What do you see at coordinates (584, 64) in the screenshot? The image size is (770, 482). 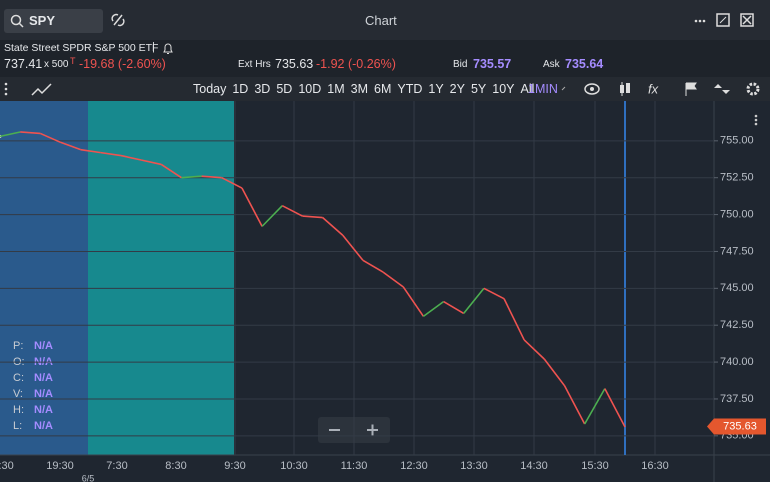 I see `ask: 735.64` at bounding box center [584, 64].